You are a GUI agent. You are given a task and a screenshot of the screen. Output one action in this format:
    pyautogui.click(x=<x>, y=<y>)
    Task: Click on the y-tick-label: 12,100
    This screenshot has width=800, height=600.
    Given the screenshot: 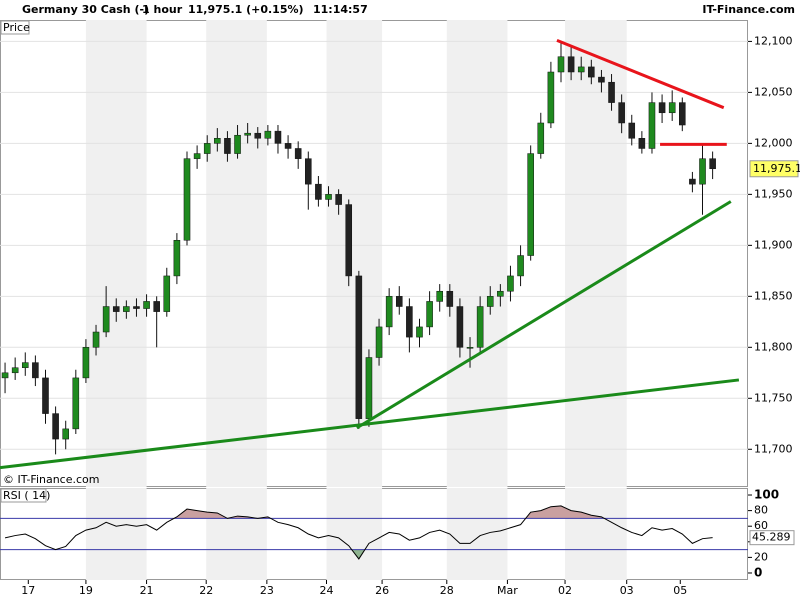 What is the action you would take?
    pyautogui.click(x=773, y=40)
    